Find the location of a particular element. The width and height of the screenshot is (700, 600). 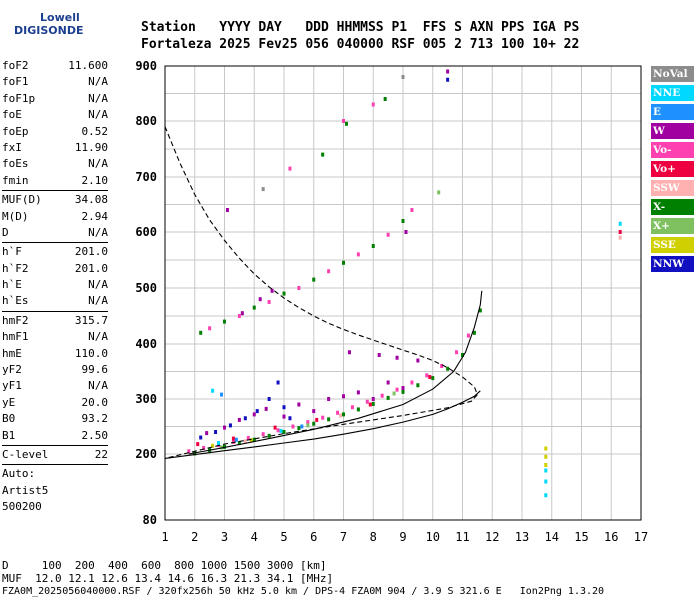

param-value: 110.0 is located at coordinates (91, 353).